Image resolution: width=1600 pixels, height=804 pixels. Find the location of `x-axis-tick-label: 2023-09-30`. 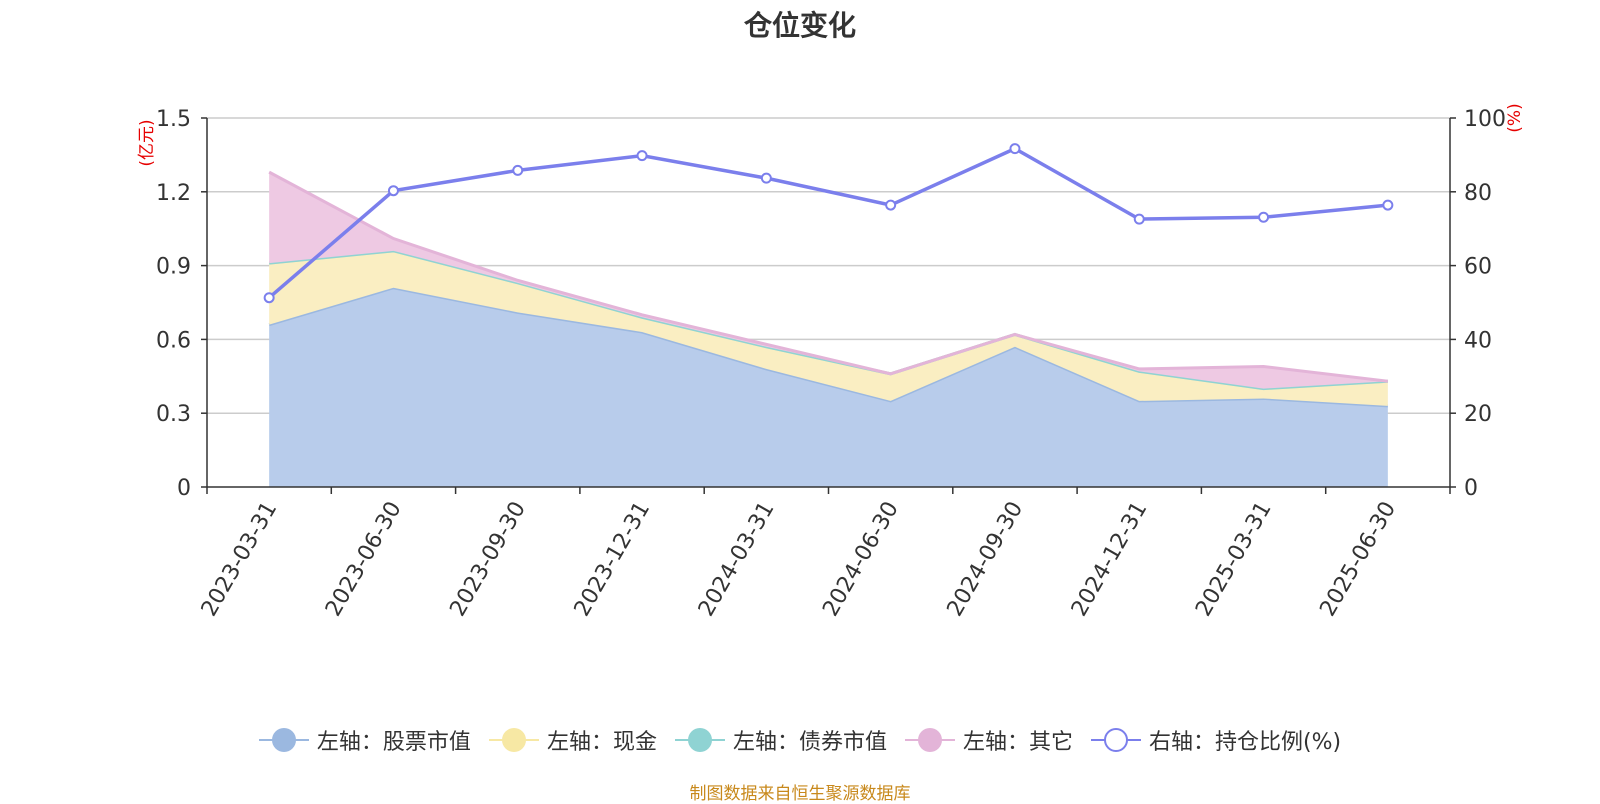

x-axis-tick-label: 2023-09-30 is located at coordinates (488, 559).